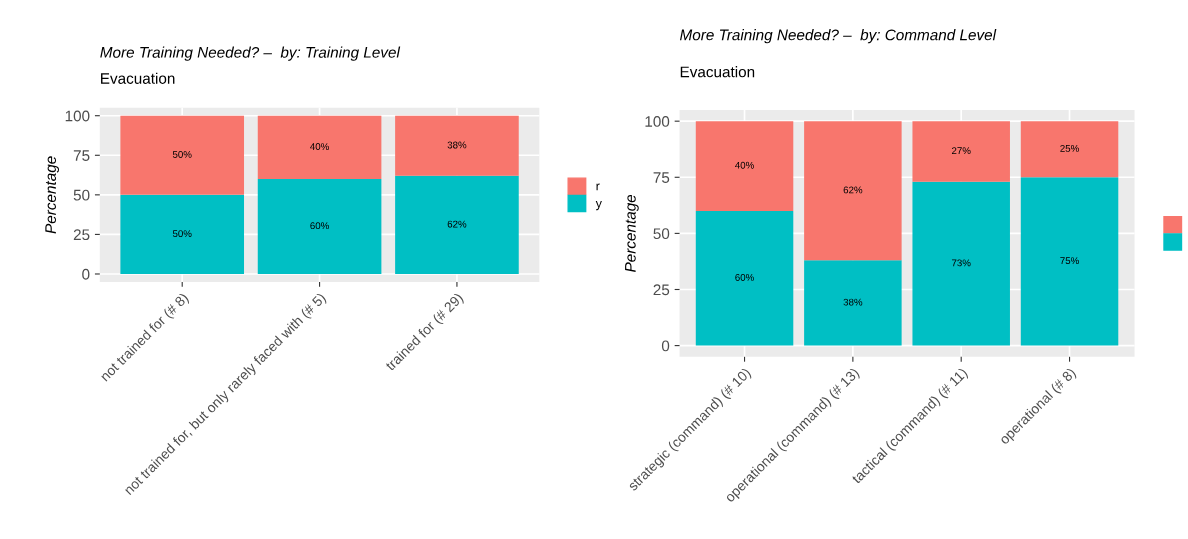 Image resolution: width=1188 pixels, height=539 pixels. Describe the element at coordinates (598, 187) in the screenshot. I see `legend-label: r` at that location.